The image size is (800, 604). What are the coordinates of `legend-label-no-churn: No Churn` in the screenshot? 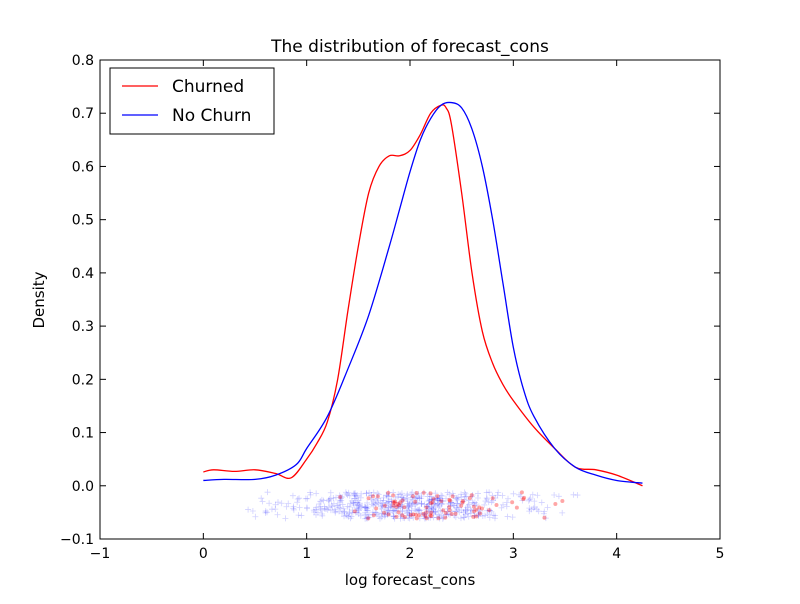 It's located at (211, 116).